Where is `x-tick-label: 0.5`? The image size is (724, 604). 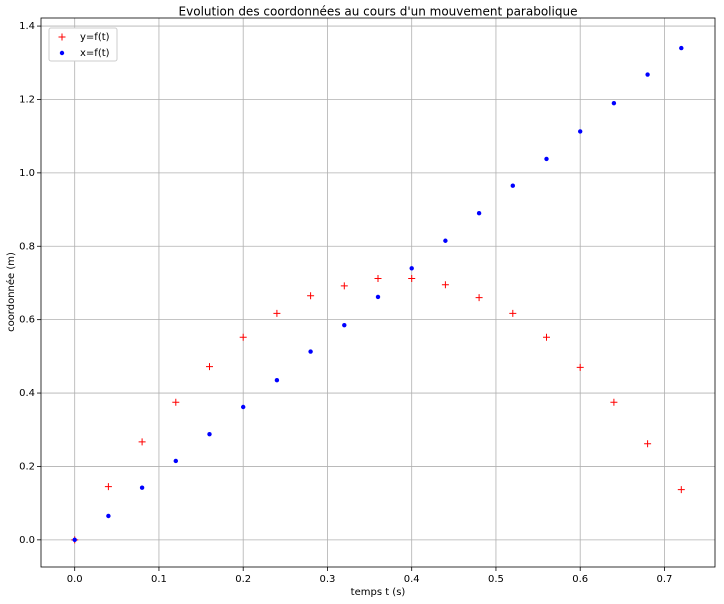
x-tick-label: 0.5 is located at coordinates (496, 579).